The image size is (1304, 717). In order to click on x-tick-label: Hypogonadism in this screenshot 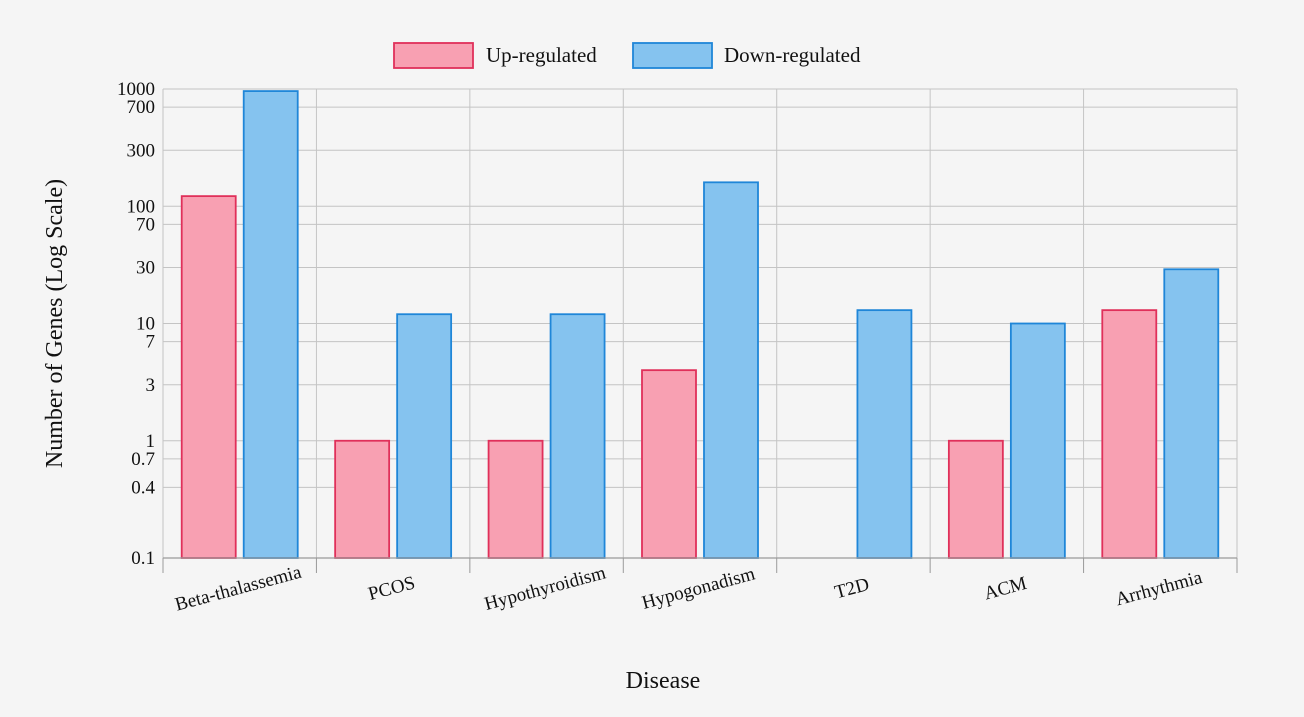, I will do `click(699, 588)`.